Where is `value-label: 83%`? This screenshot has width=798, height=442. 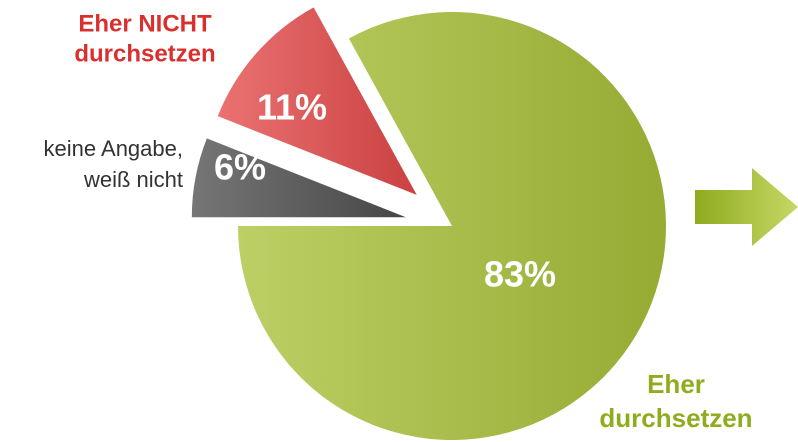 value-label: 83% is located at coordinates (520, 274).